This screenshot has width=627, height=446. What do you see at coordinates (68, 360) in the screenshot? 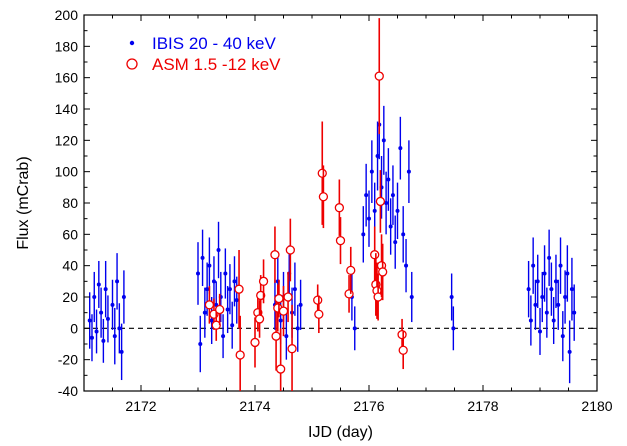
I see `y-tick-label: -20` at bounding box center [68, 360].